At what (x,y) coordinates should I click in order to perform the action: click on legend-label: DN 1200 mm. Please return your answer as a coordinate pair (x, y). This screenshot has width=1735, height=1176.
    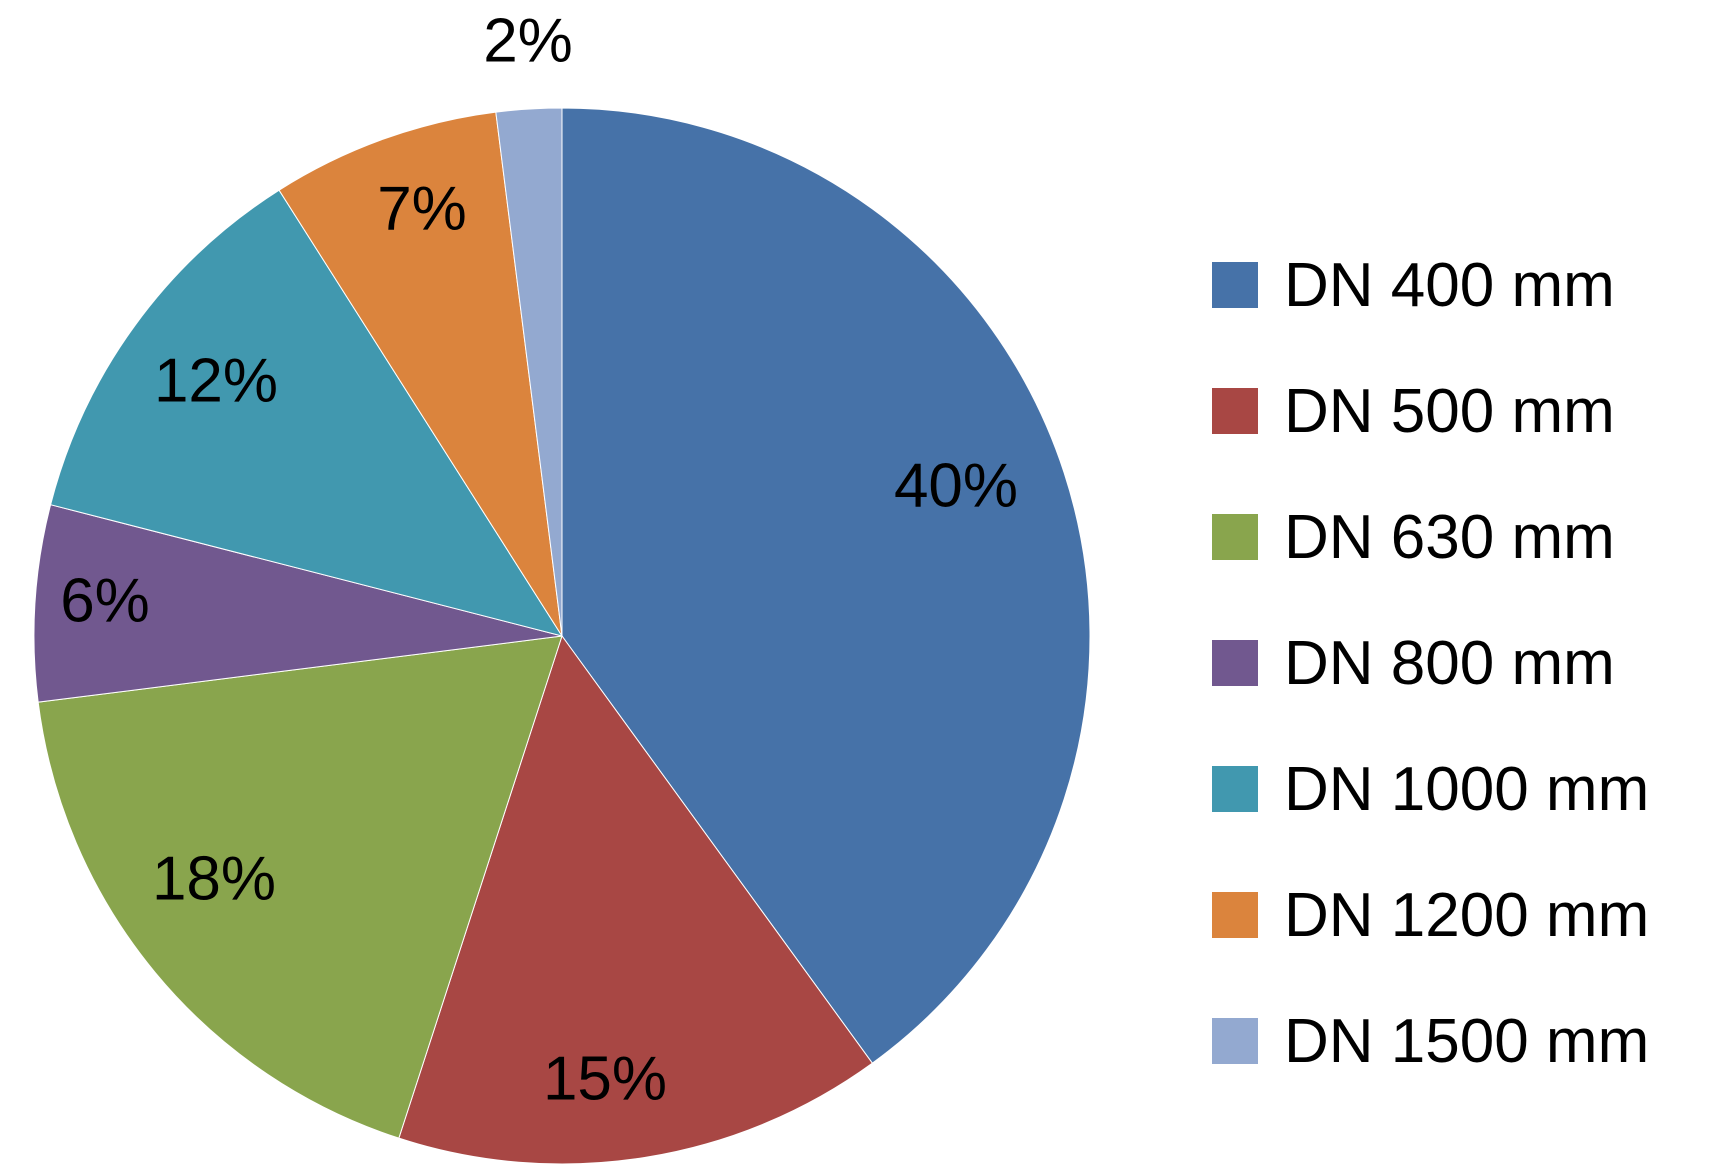
    Looking at the image, I should click on (1467, 915).